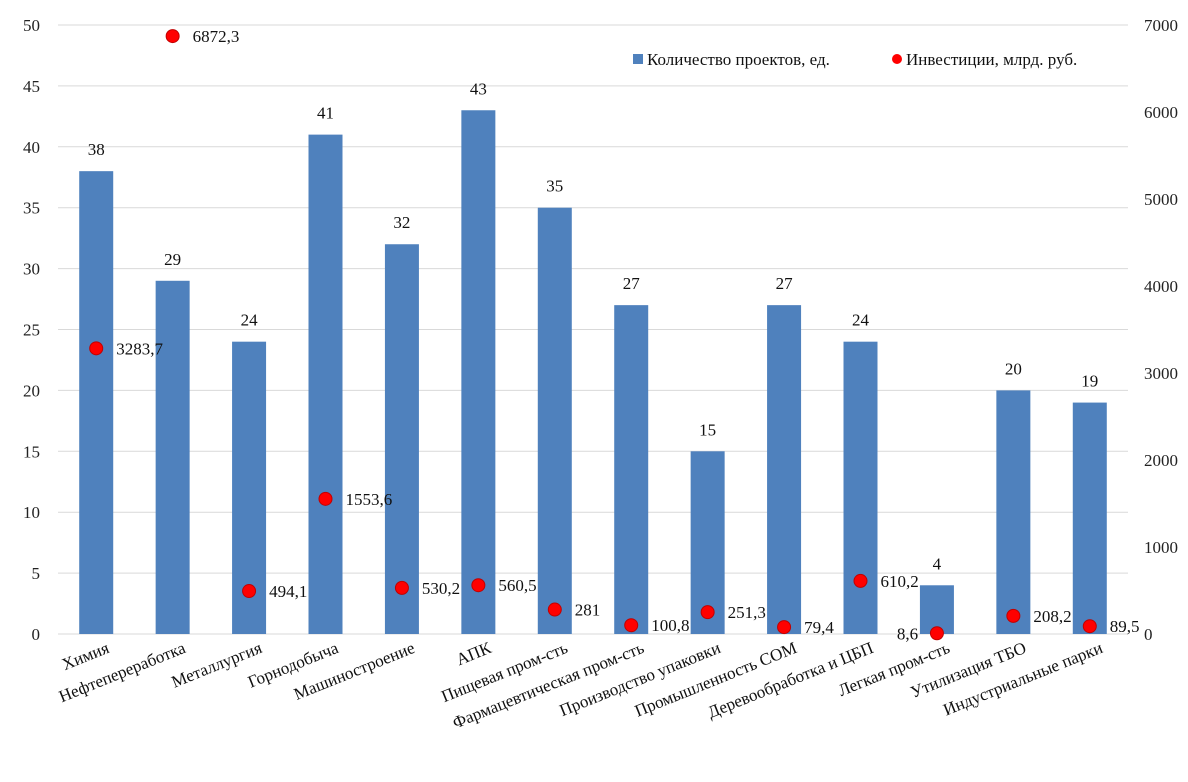  I want to click on investment-value-label: 610,2, so click(900, 581).